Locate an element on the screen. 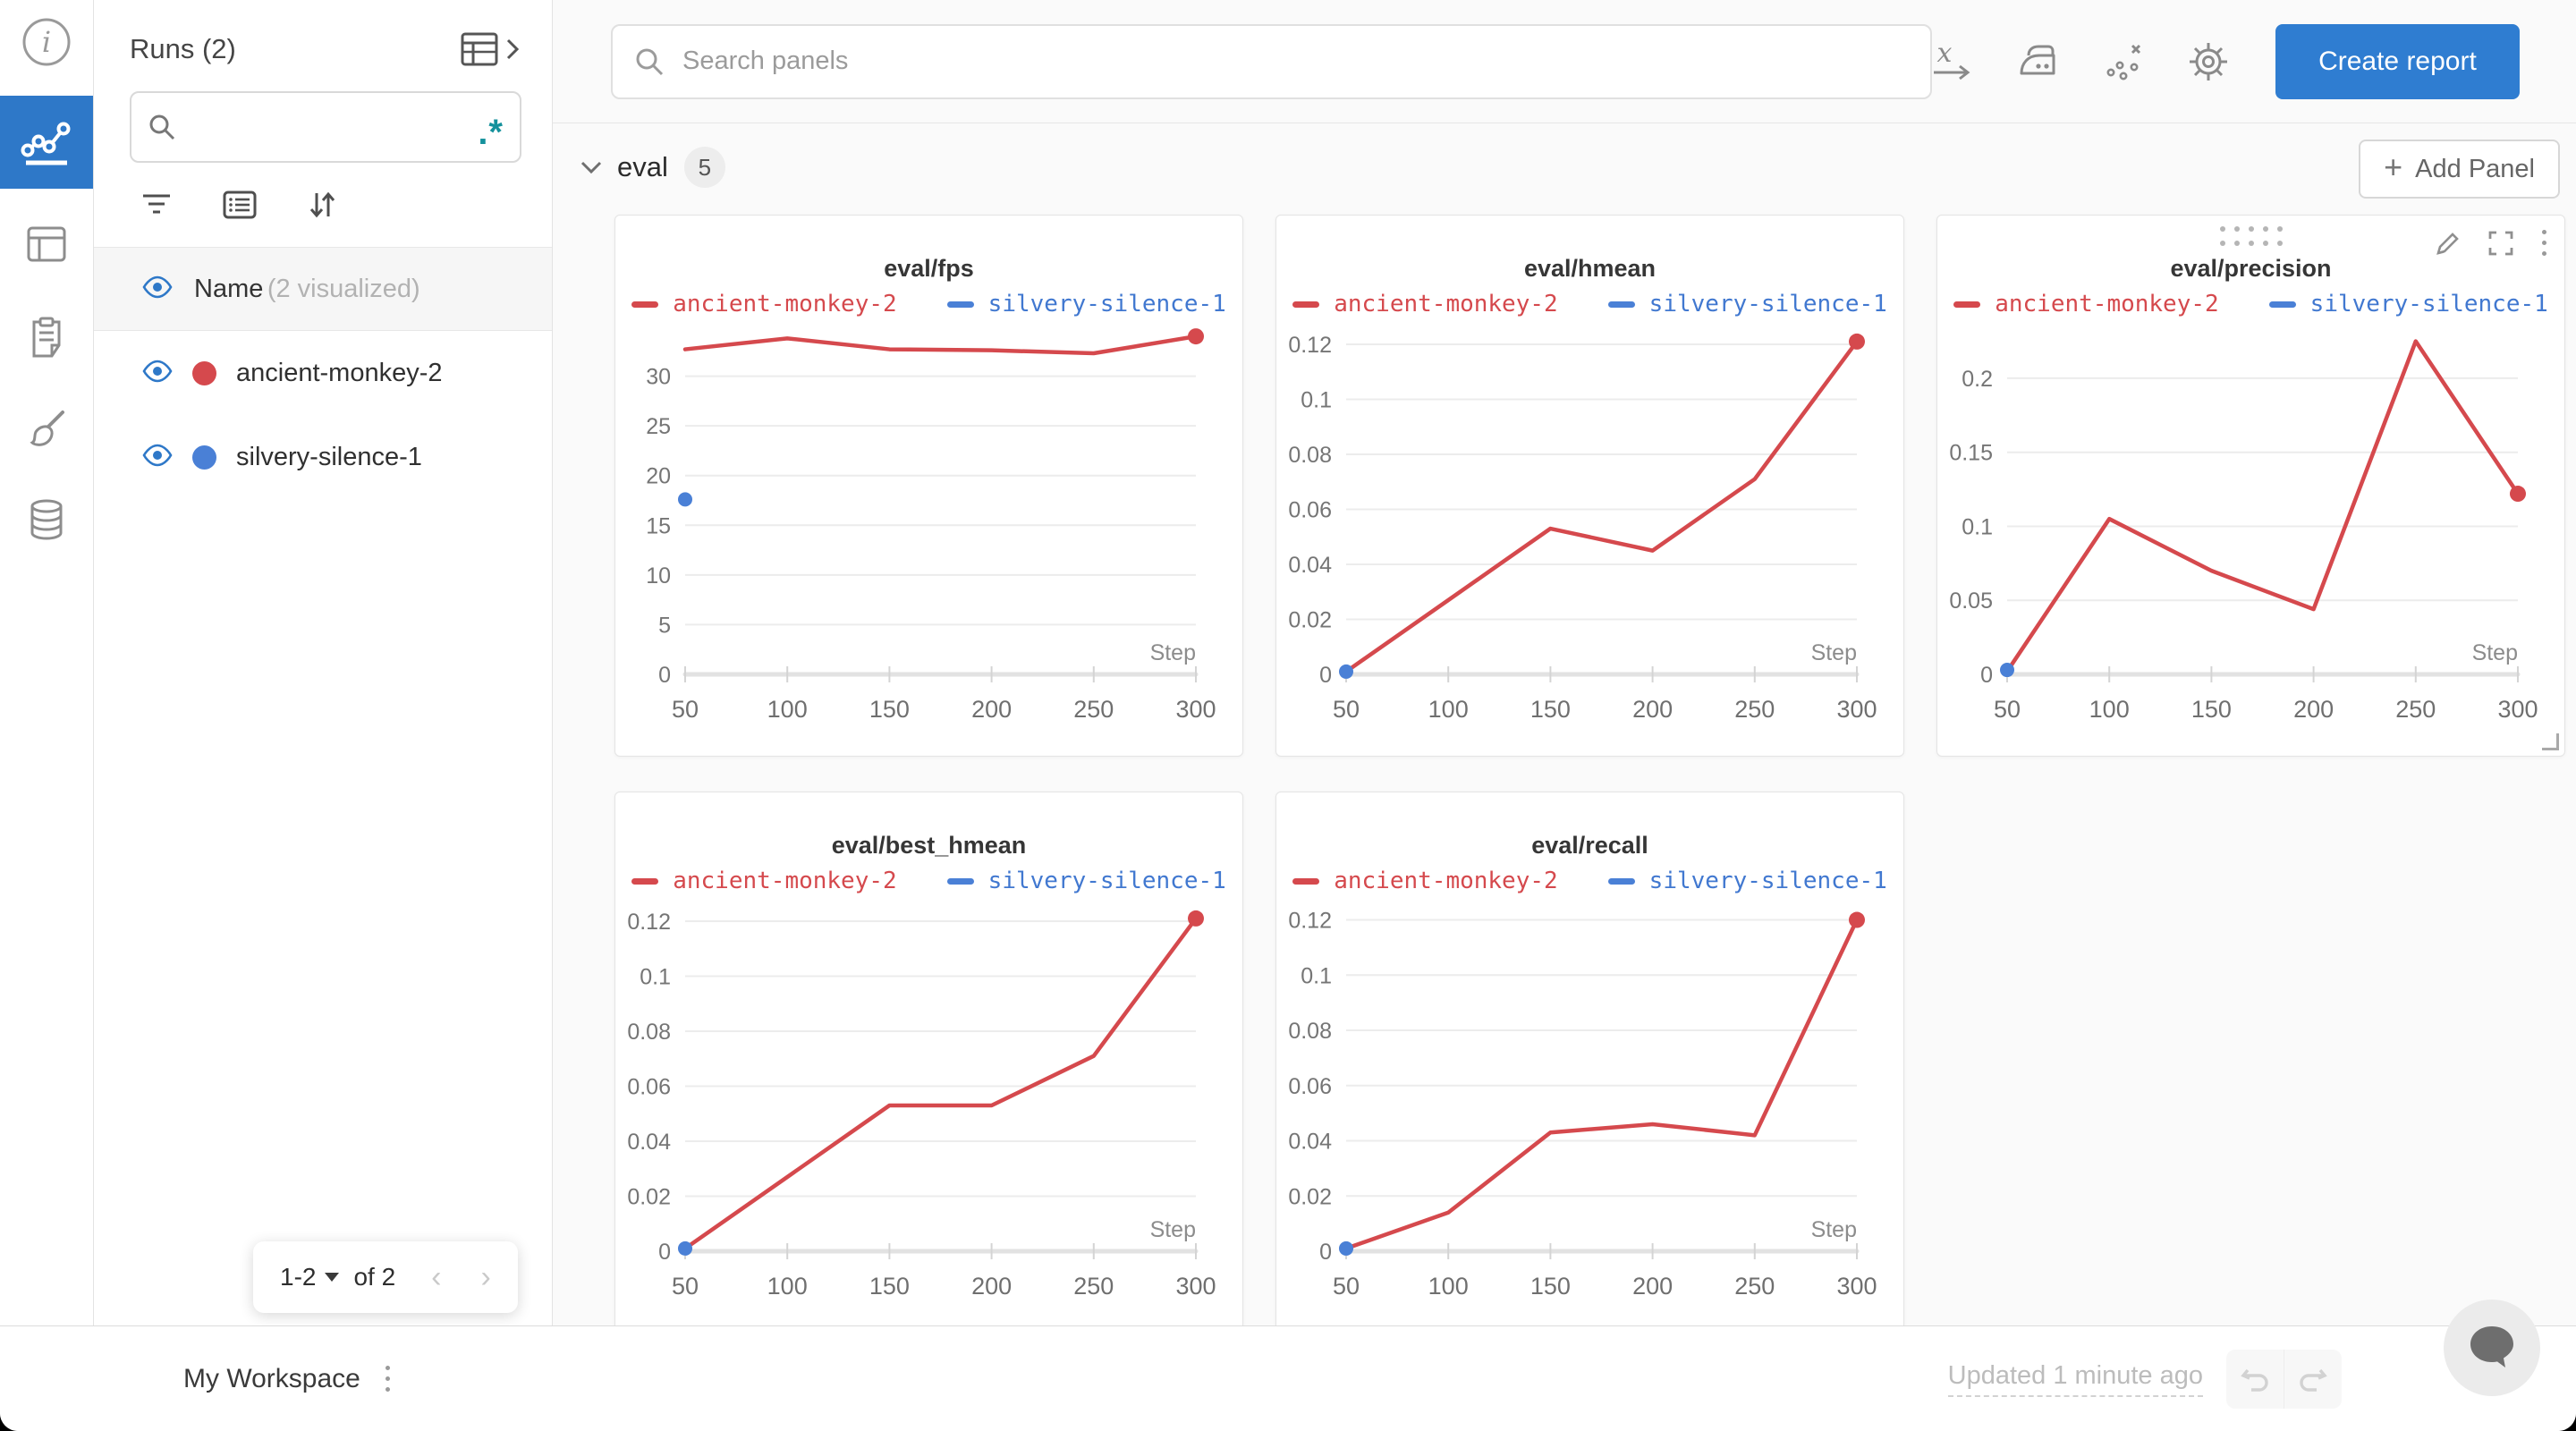 This screenshot has height=1431, width=2576. smoothing-iron-icon is located at coordinates (2038, 61).